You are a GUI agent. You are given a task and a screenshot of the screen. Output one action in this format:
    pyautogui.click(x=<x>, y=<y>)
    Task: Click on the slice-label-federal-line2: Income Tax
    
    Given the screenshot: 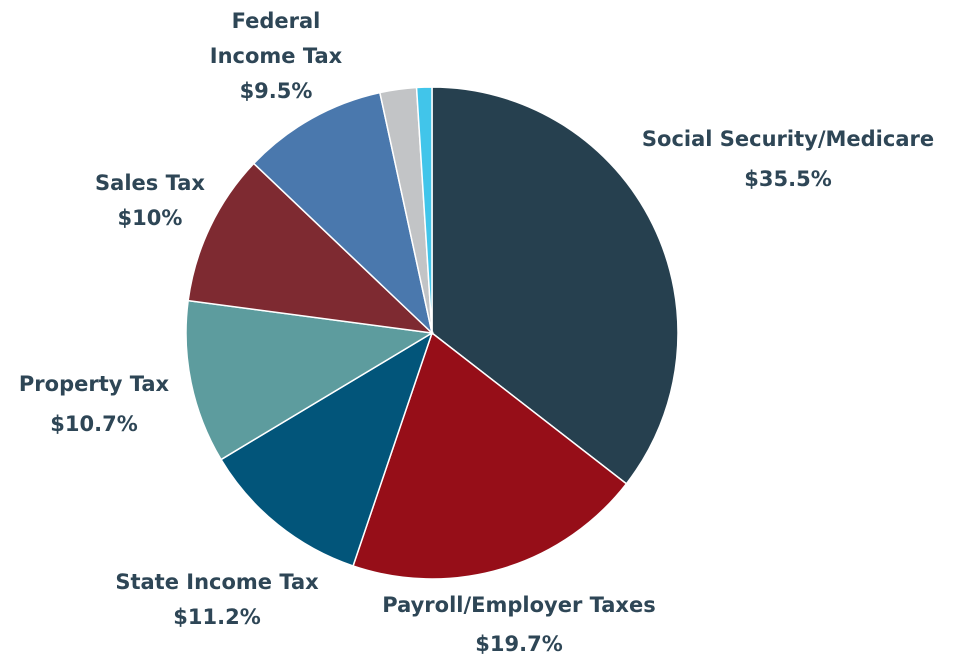 What is the action you would take?
    pyautogui.click(x=276, y=56)
    